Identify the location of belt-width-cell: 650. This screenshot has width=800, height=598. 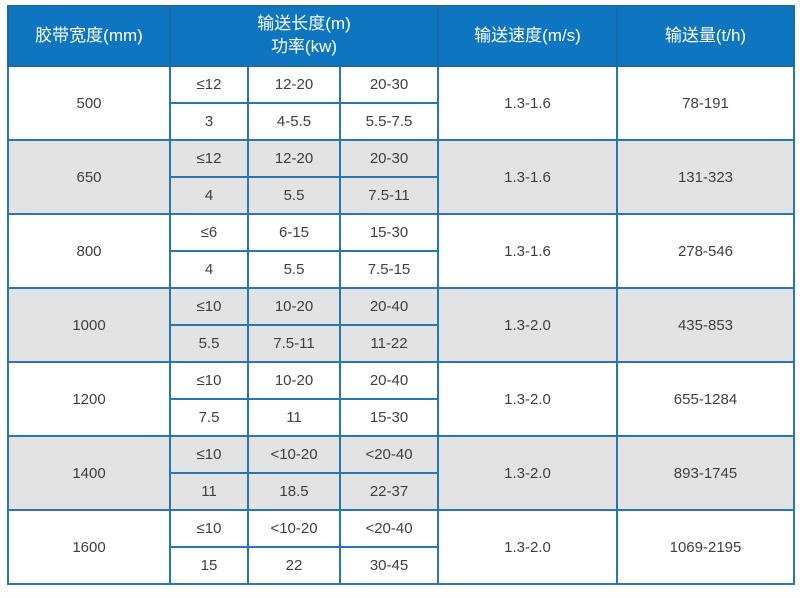
(89, 177).